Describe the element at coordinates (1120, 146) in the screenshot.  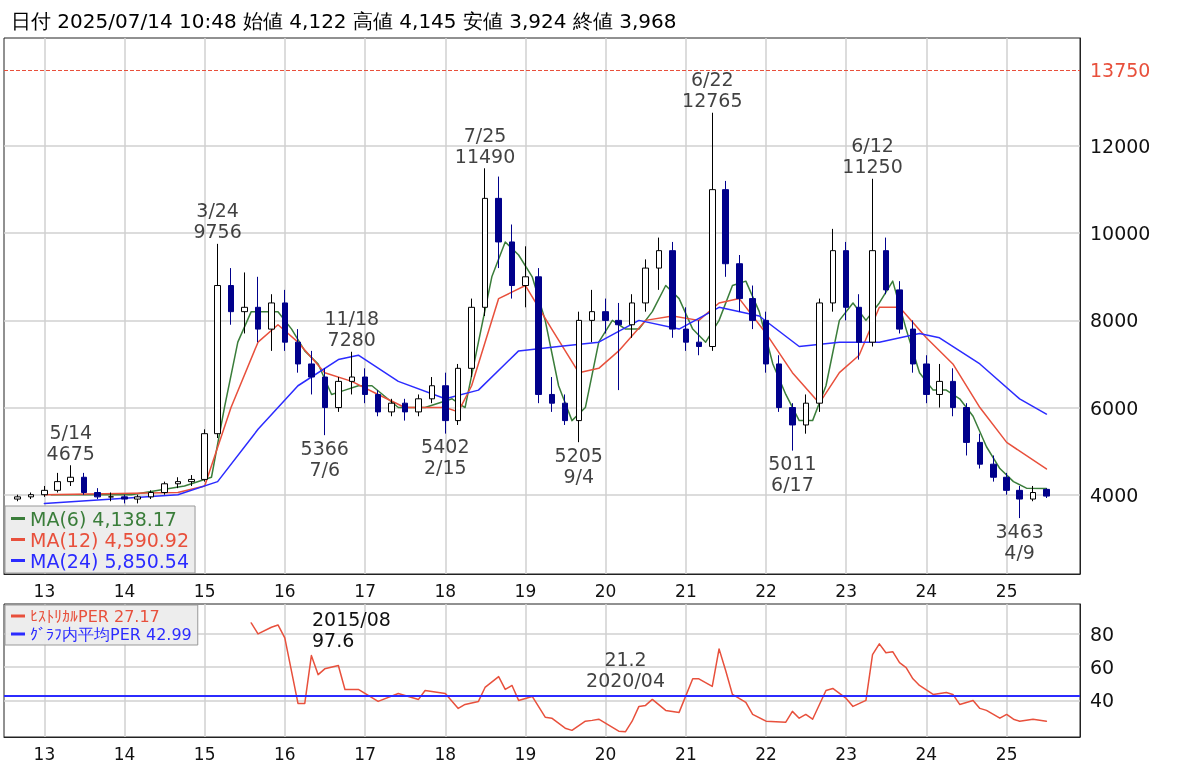
I see `y-tick-label: 12000` at that location.